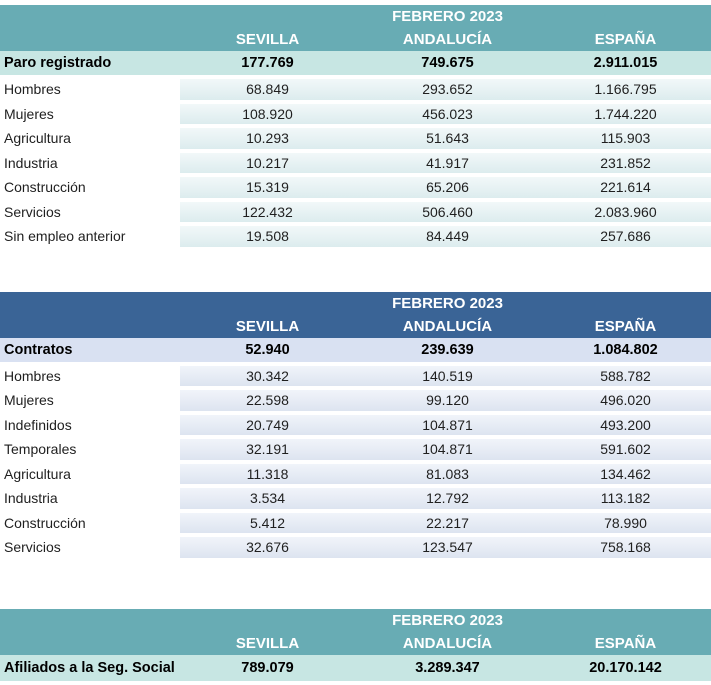 The image size is (711, 685). Describe the element at coordinates (355, 89) in the screenshot. I see `table-row: Hombres 68.849 293.652 1.166.795` at that location.